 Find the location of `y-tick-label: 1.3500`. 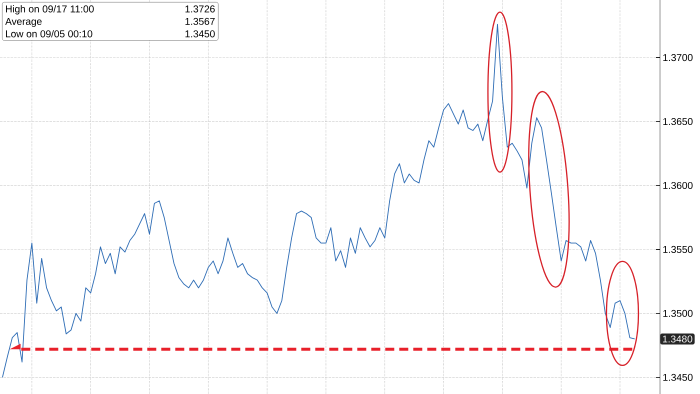

y-tick-label: 1.3500 is located at coordinates (678, 313).